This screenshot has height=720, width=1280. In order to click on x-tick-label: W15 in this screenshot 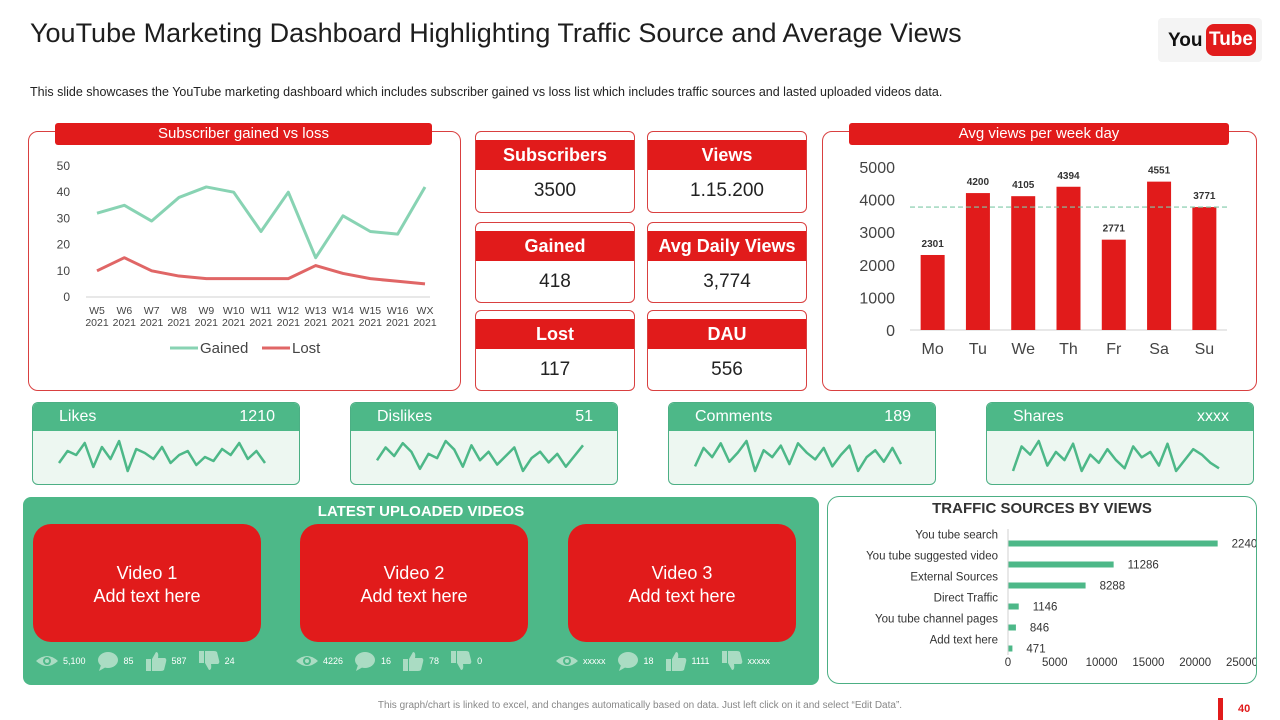, I will do `click(371, 311)`.